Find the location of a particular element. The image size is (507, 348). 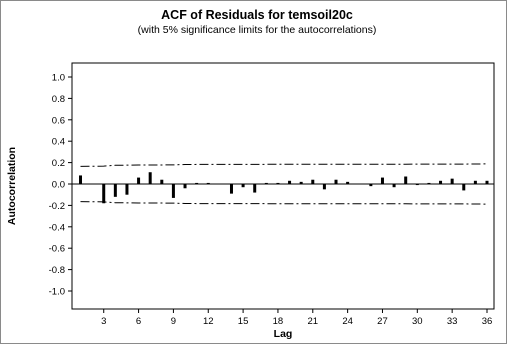

x-tick-label: 12 is located at coordinates (208, 321).